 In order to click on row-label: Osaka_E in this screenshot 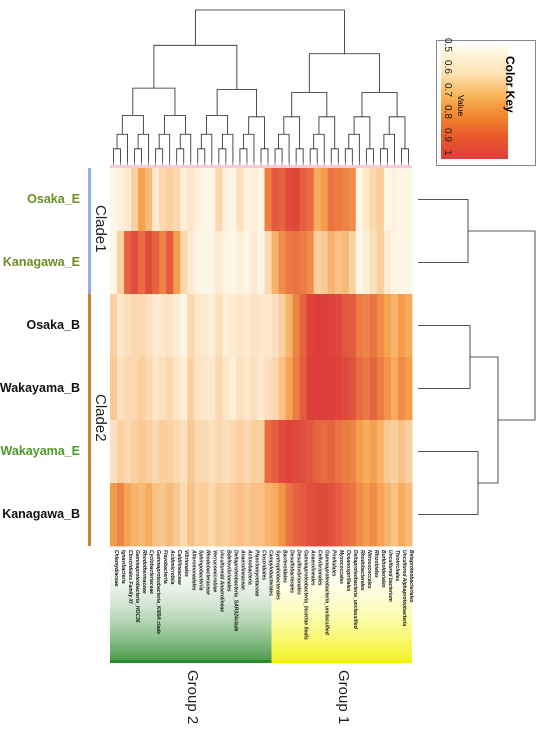, I will do `click(53, 198)`.